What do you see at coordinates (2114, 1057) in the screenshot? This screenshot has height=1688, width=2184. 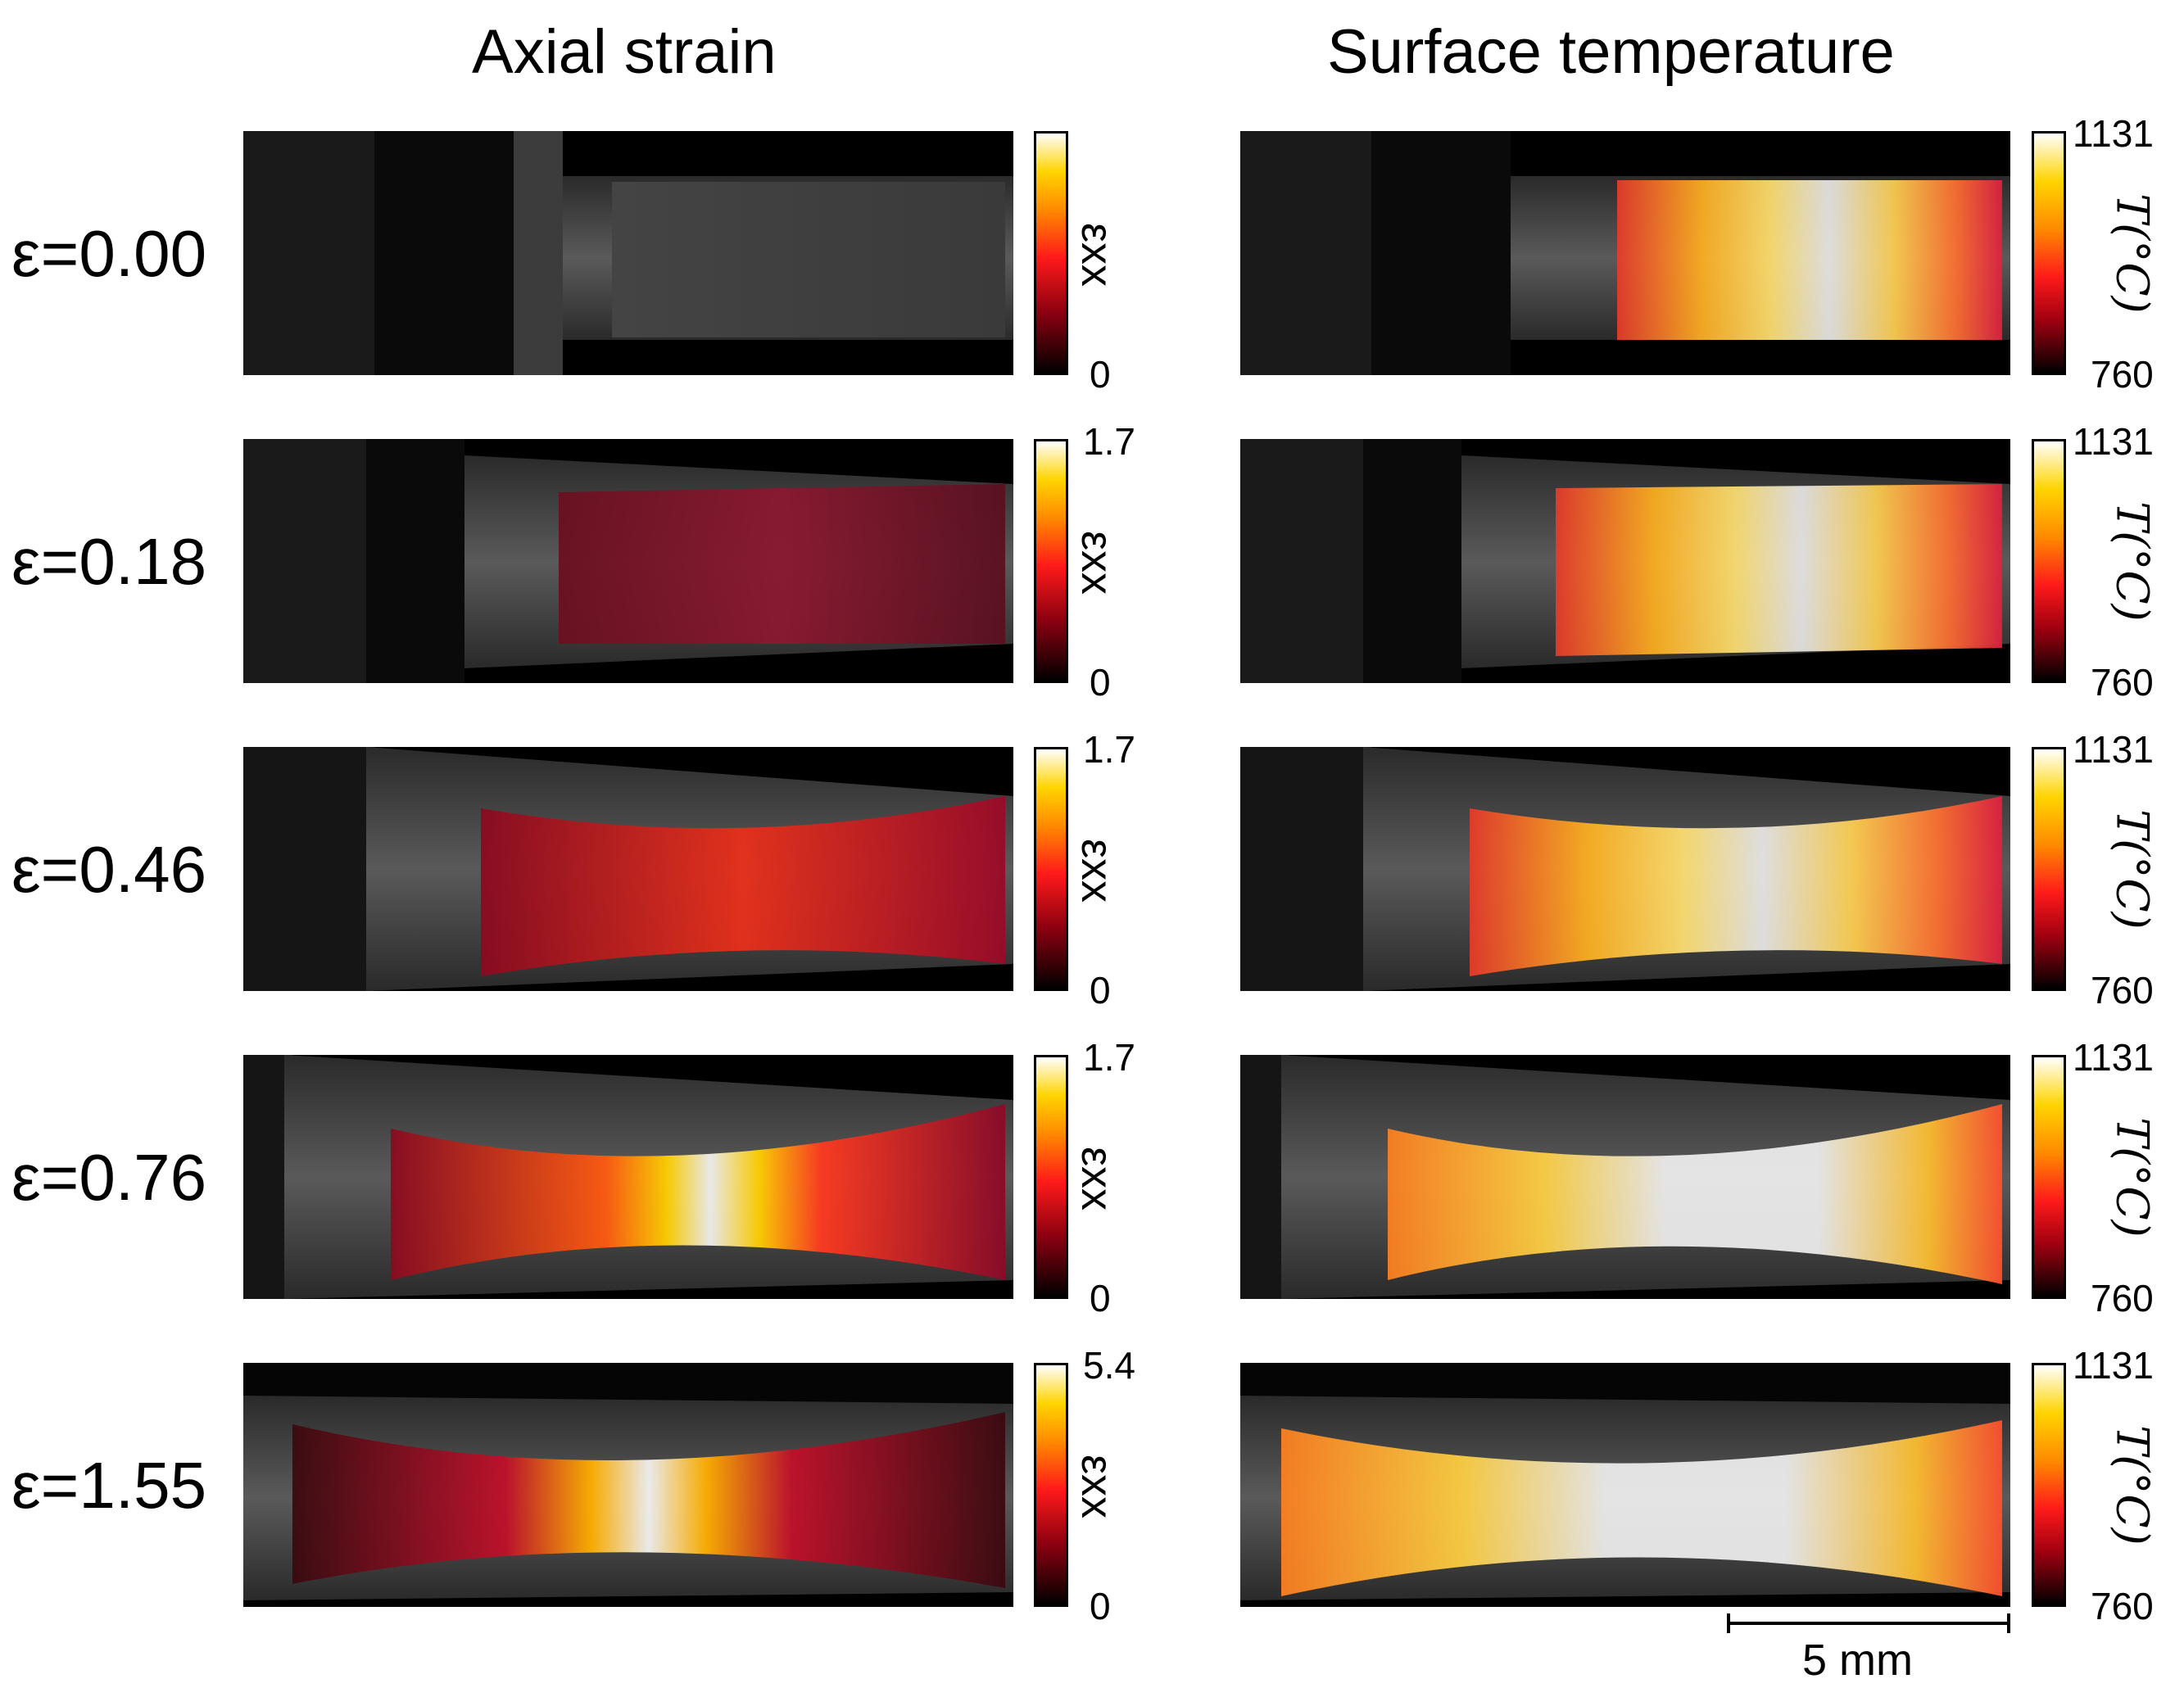 I see `temp-max-tick-row-3: 1131` at bounding box center [2114, 1057].